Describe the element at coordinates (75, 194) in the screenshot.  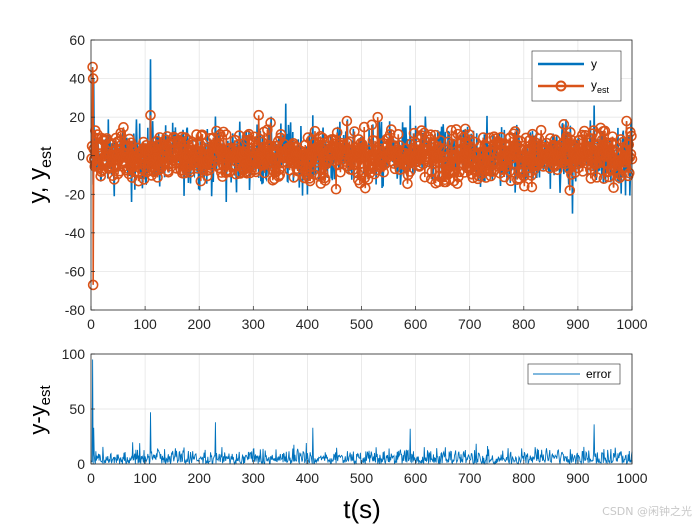
I see `top-ytick-label: -20` at that location.